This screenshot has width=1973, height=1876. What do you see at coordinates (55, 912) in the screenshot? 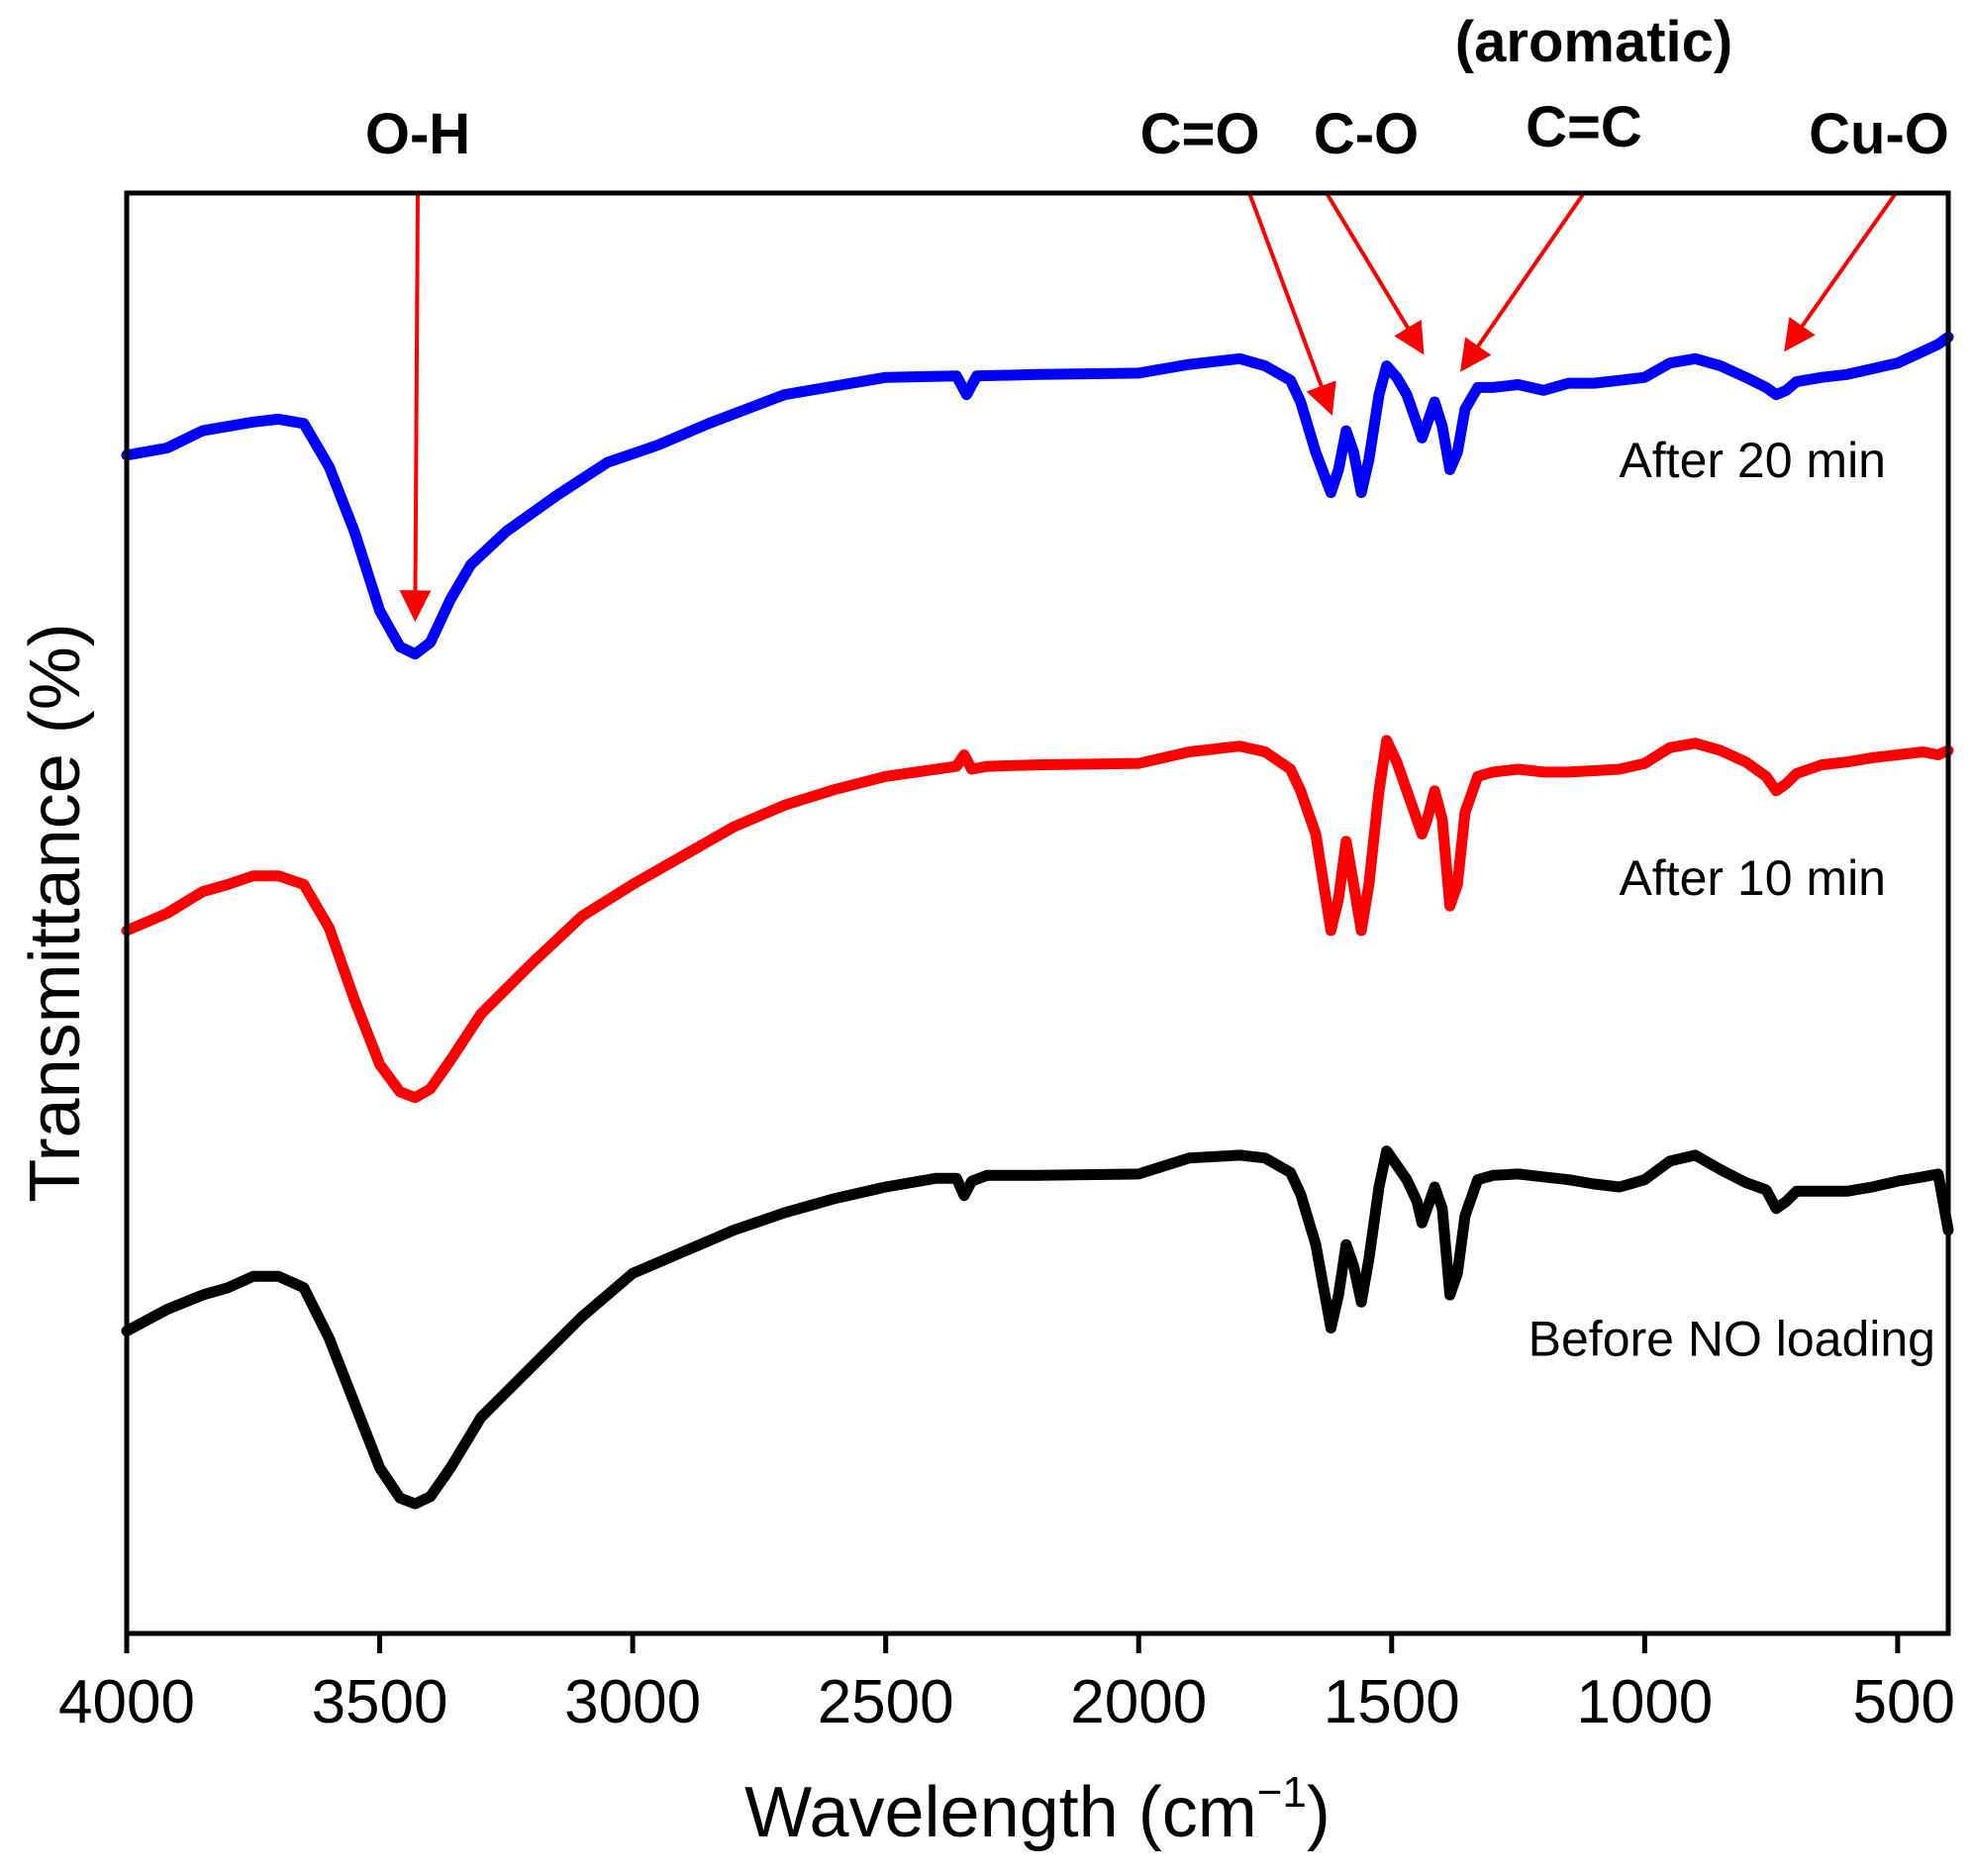
I see `y-axis-title: Transmittance (%)` at bounding box center [55, 912].